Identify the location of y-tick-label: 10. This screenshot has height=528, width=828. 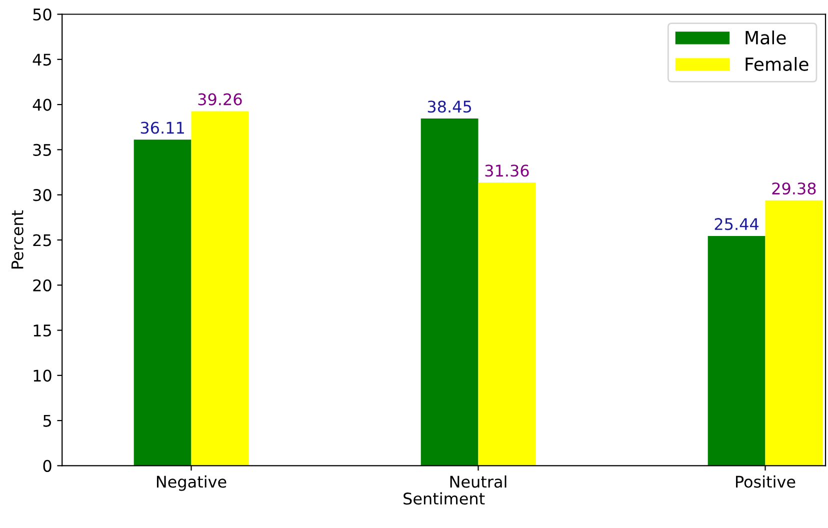
(43, 376).